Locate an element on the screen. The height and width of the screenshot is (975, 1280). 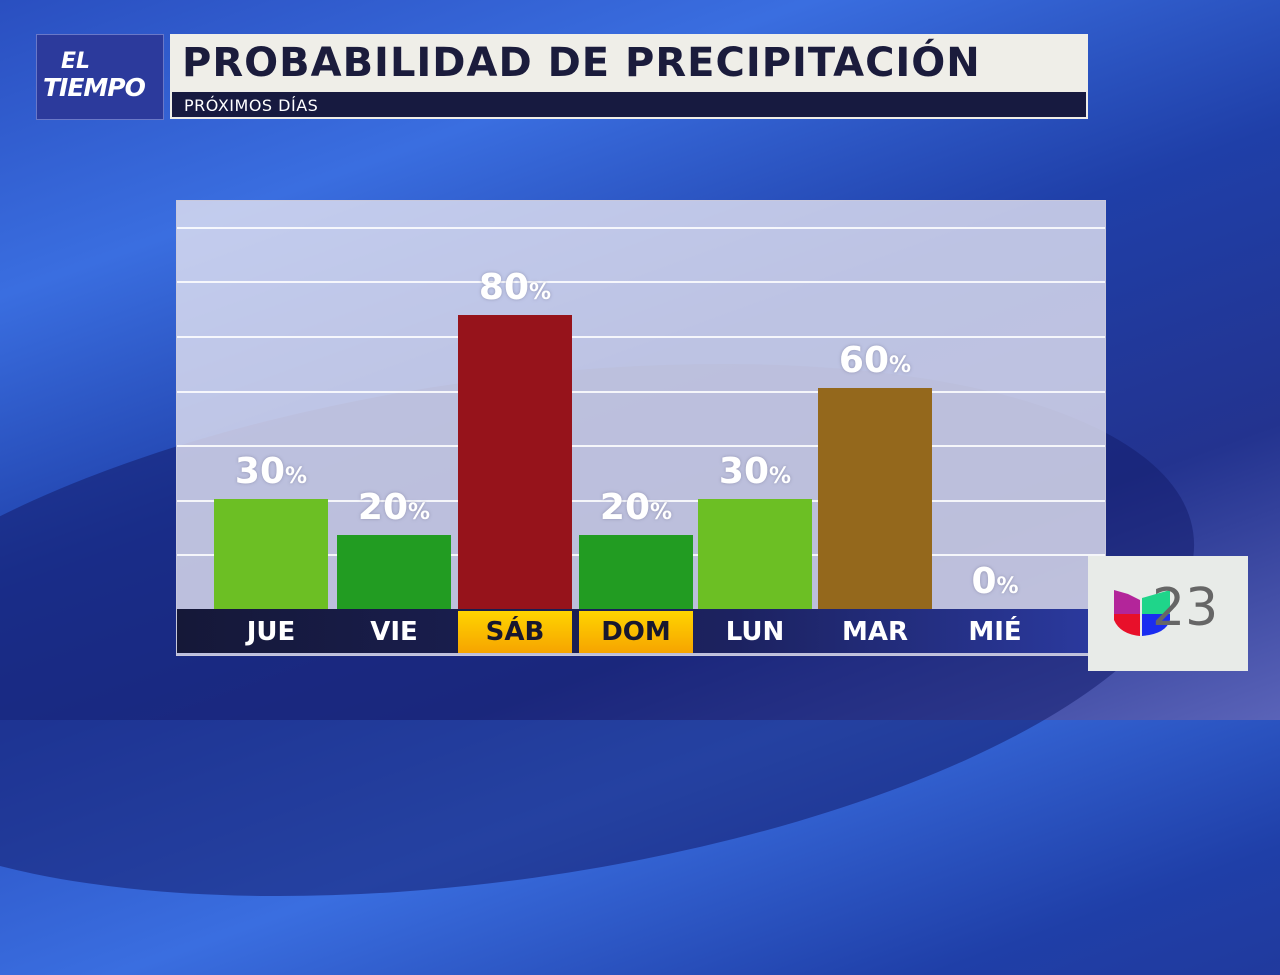
bar-lun is located at coordinates (755, 553).